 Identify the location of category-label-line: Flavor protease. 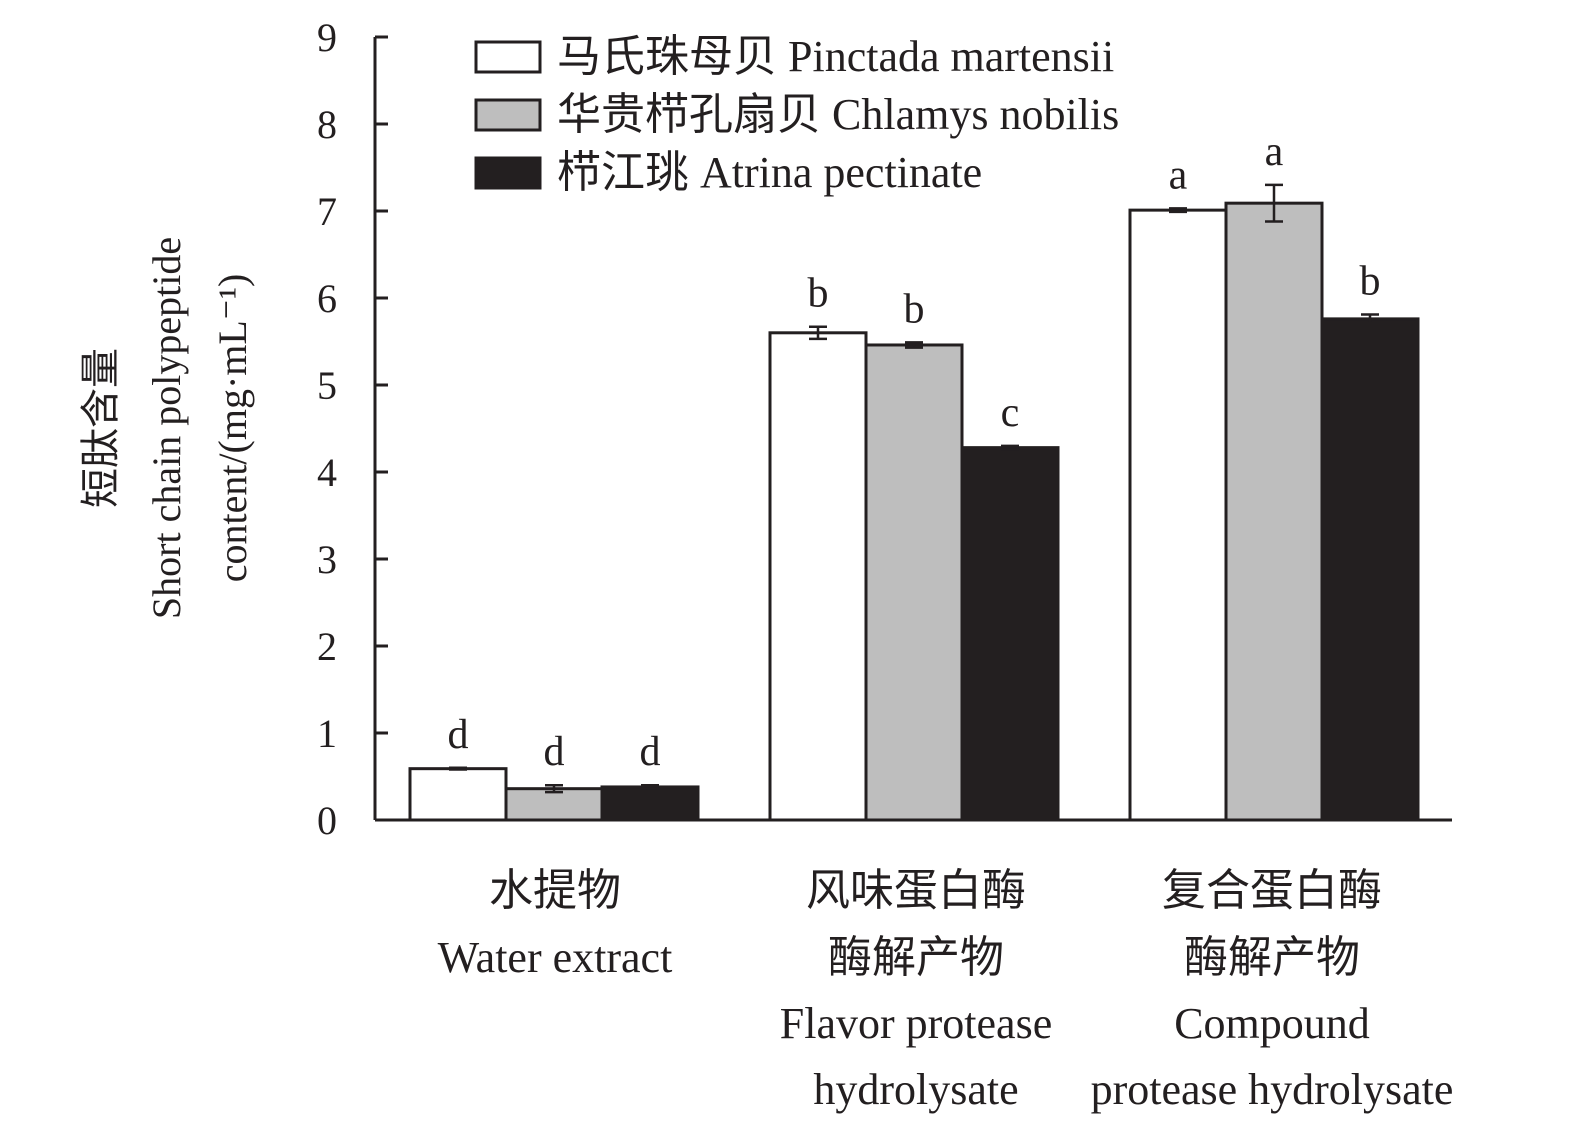
(916, 1023).